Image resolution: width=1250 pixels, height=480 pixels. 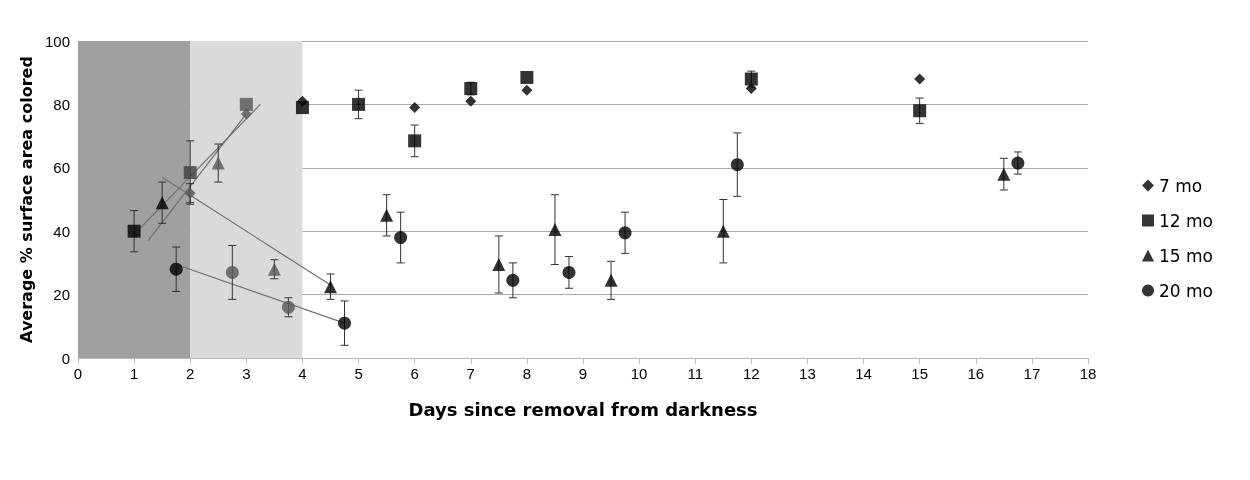 What do you see at coordinates (1186, 290) in the screenshot?
I see `legend-label: 20 mo` at bounding box center [1186, 290].